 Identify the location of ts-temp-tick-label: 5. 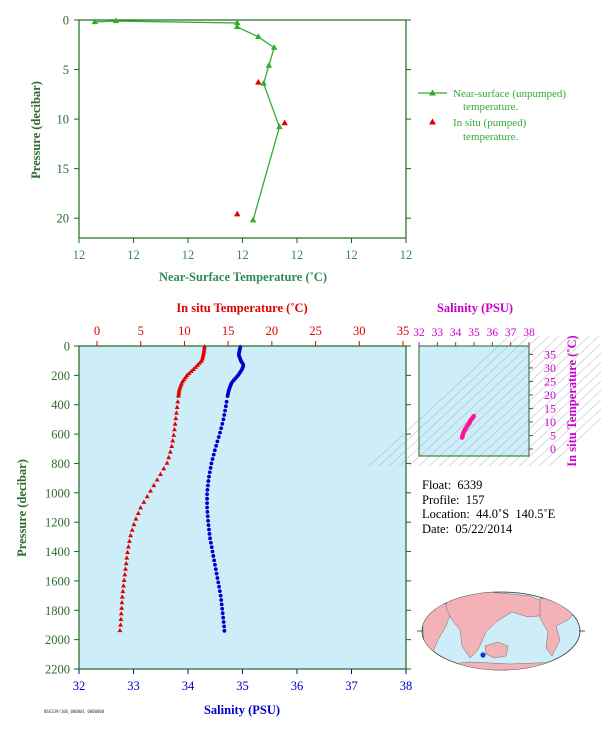
(553, 435).